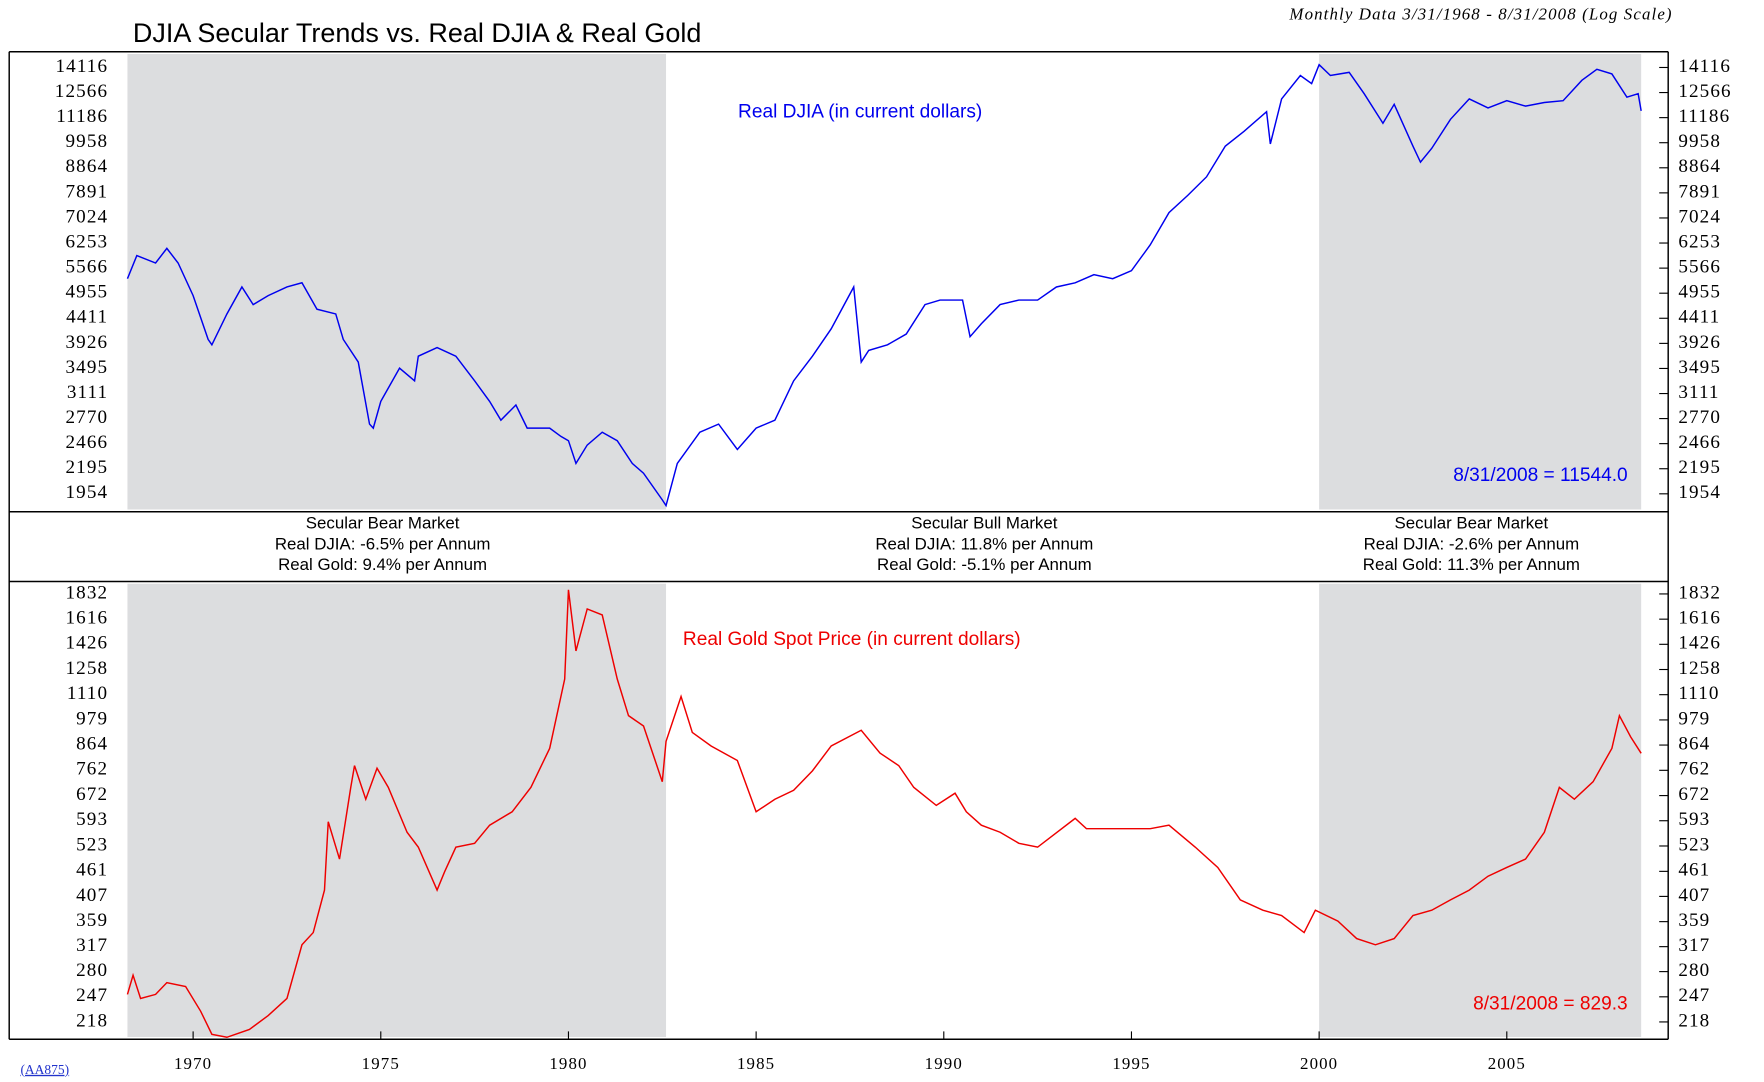 This screenshot has height=1082, width=1764. I want to click on y2-tick-label: 2770, so click(1699, 417).